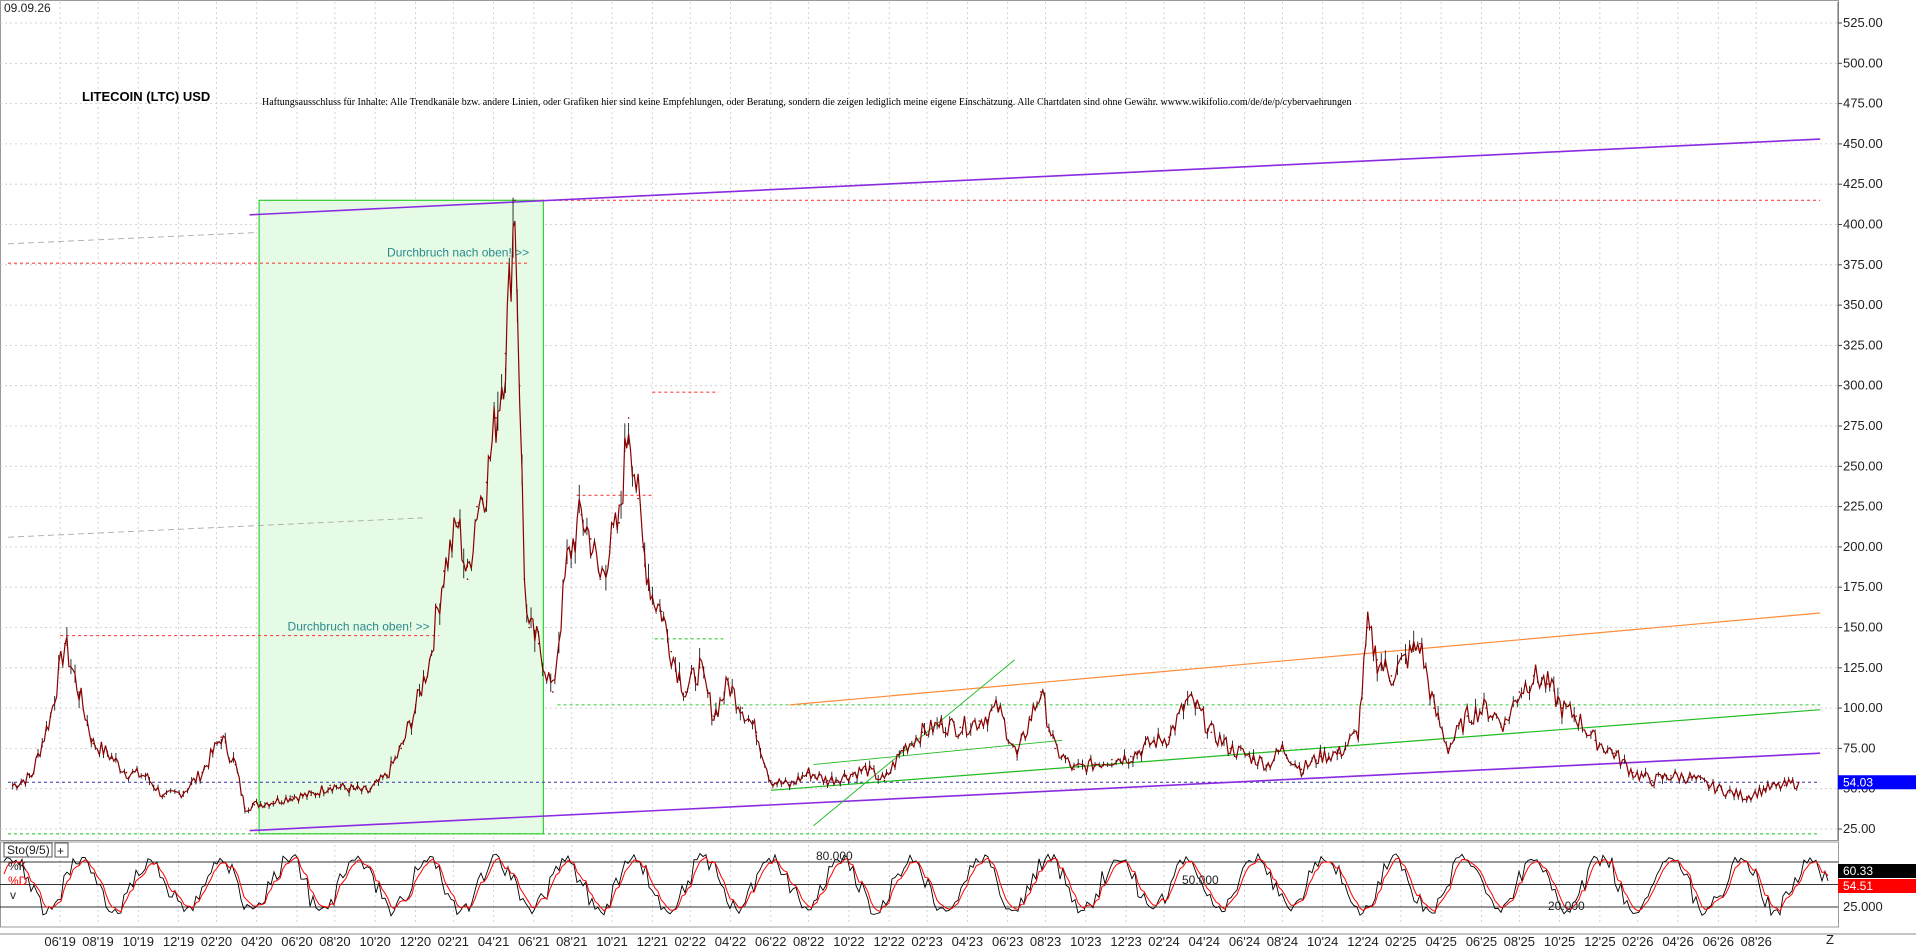 This screenshot has height=948, width=1916. What do you see at coordinates (1858, 871) in the screenshot?
I see `k-value: 60.33` at bounding box center [1858, 871].